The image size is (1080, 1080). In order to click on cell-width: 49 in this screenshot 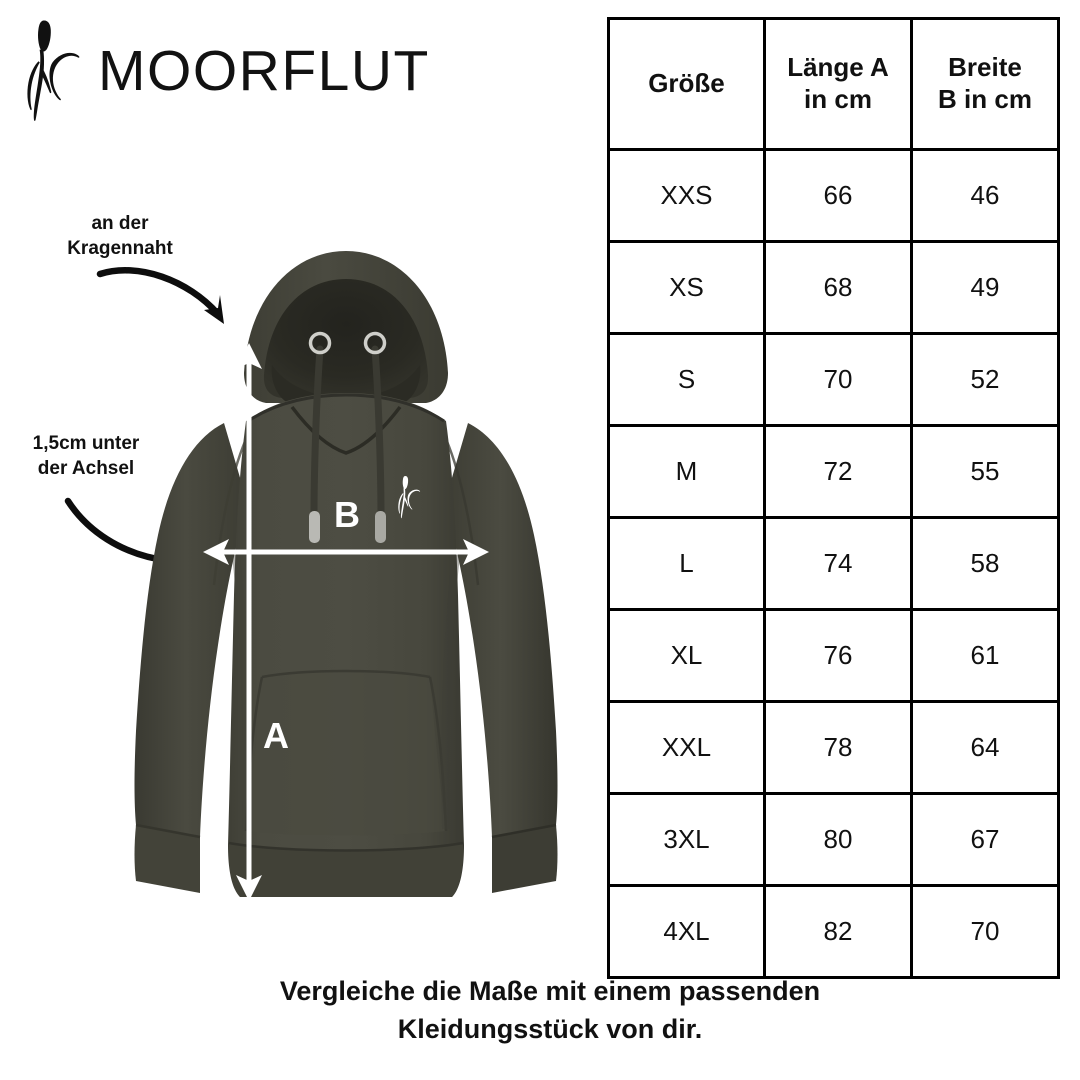, I will do `click(985, 287)`.